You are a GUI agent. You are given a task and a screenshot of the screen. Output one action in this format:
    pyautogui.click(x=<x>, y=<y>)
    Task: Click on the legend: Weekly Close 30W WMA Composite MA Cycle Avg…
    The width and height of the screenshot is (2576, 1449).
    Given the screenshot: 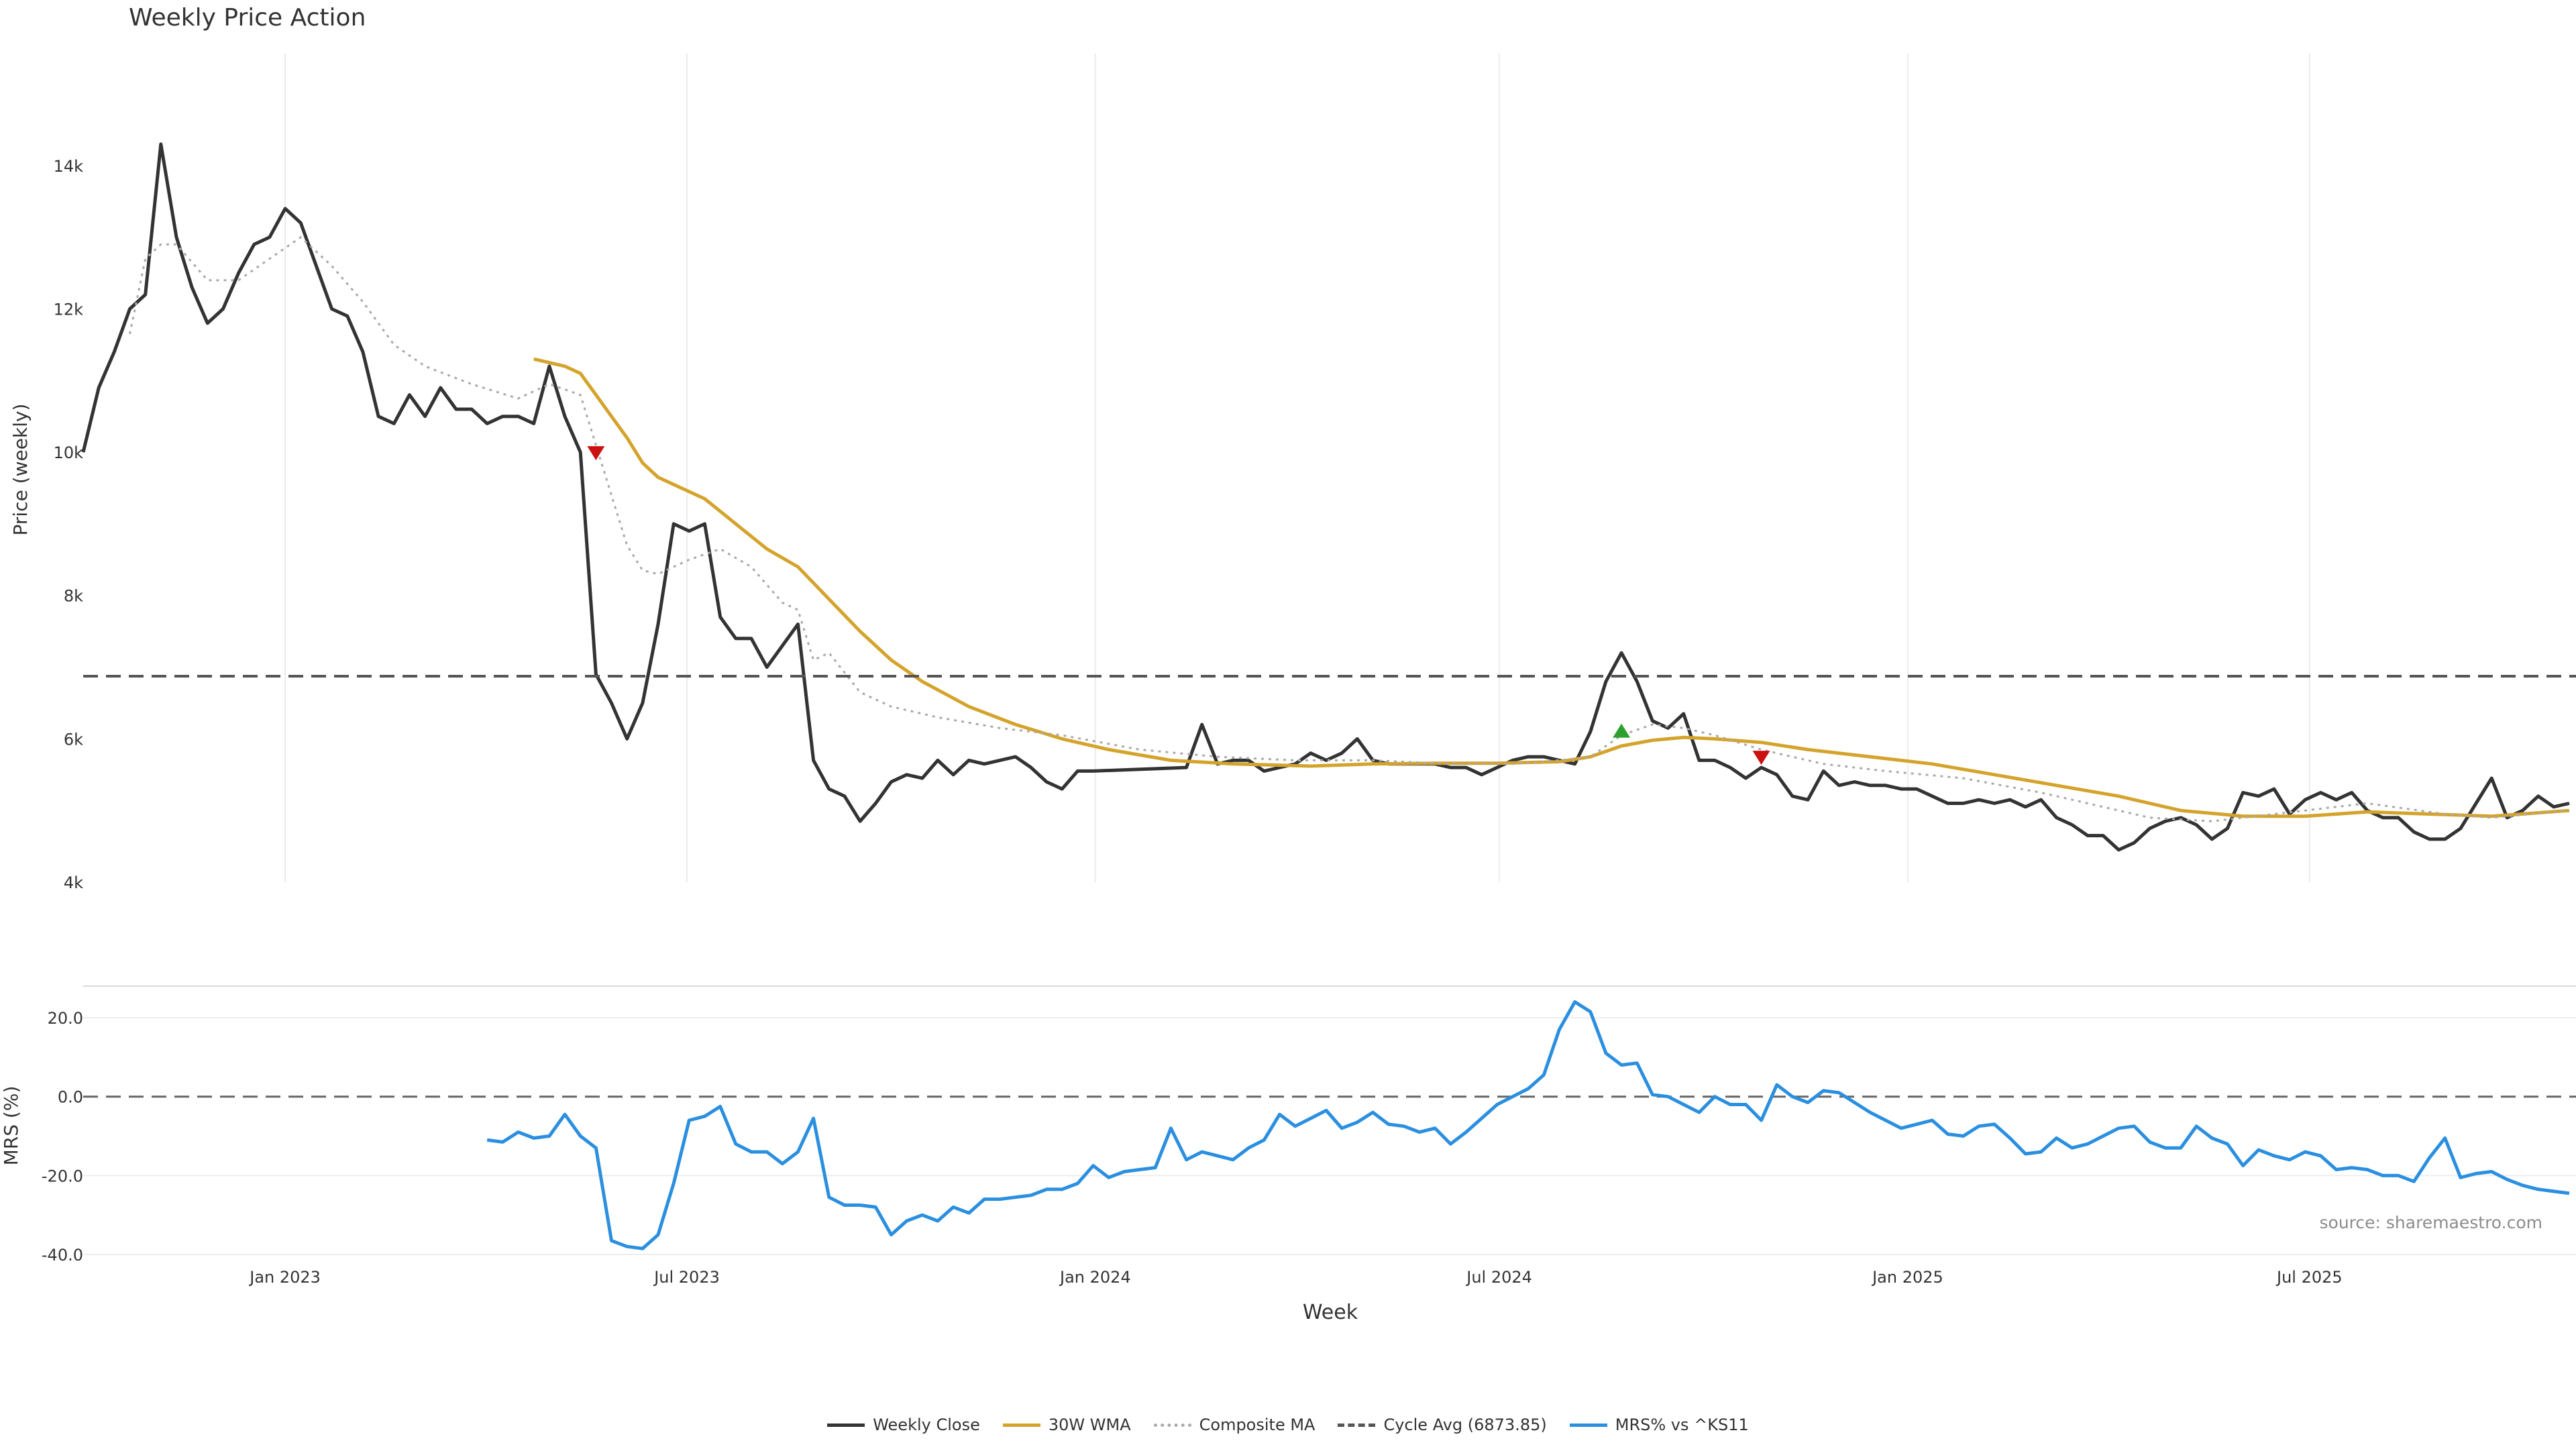 What is the action you would take?
    pyautogui.click(x=1288, y=1424)
    